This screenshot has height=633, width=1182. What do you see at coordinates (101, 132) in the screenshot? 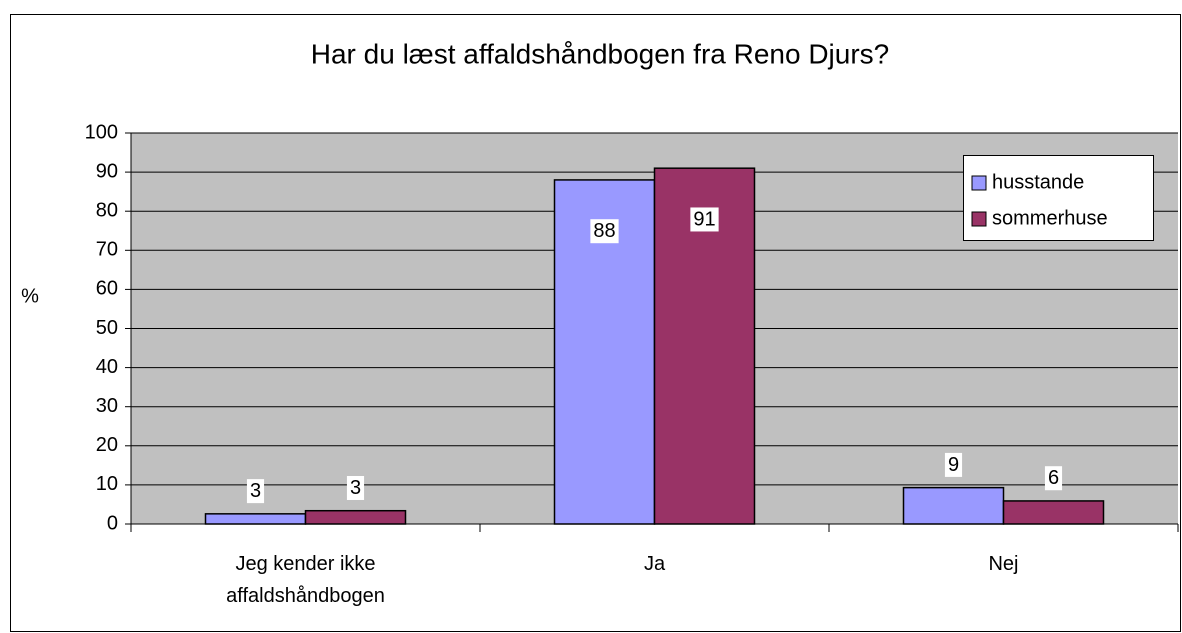
I see `y-tick-label: 100` at bounding box center [101, 132].